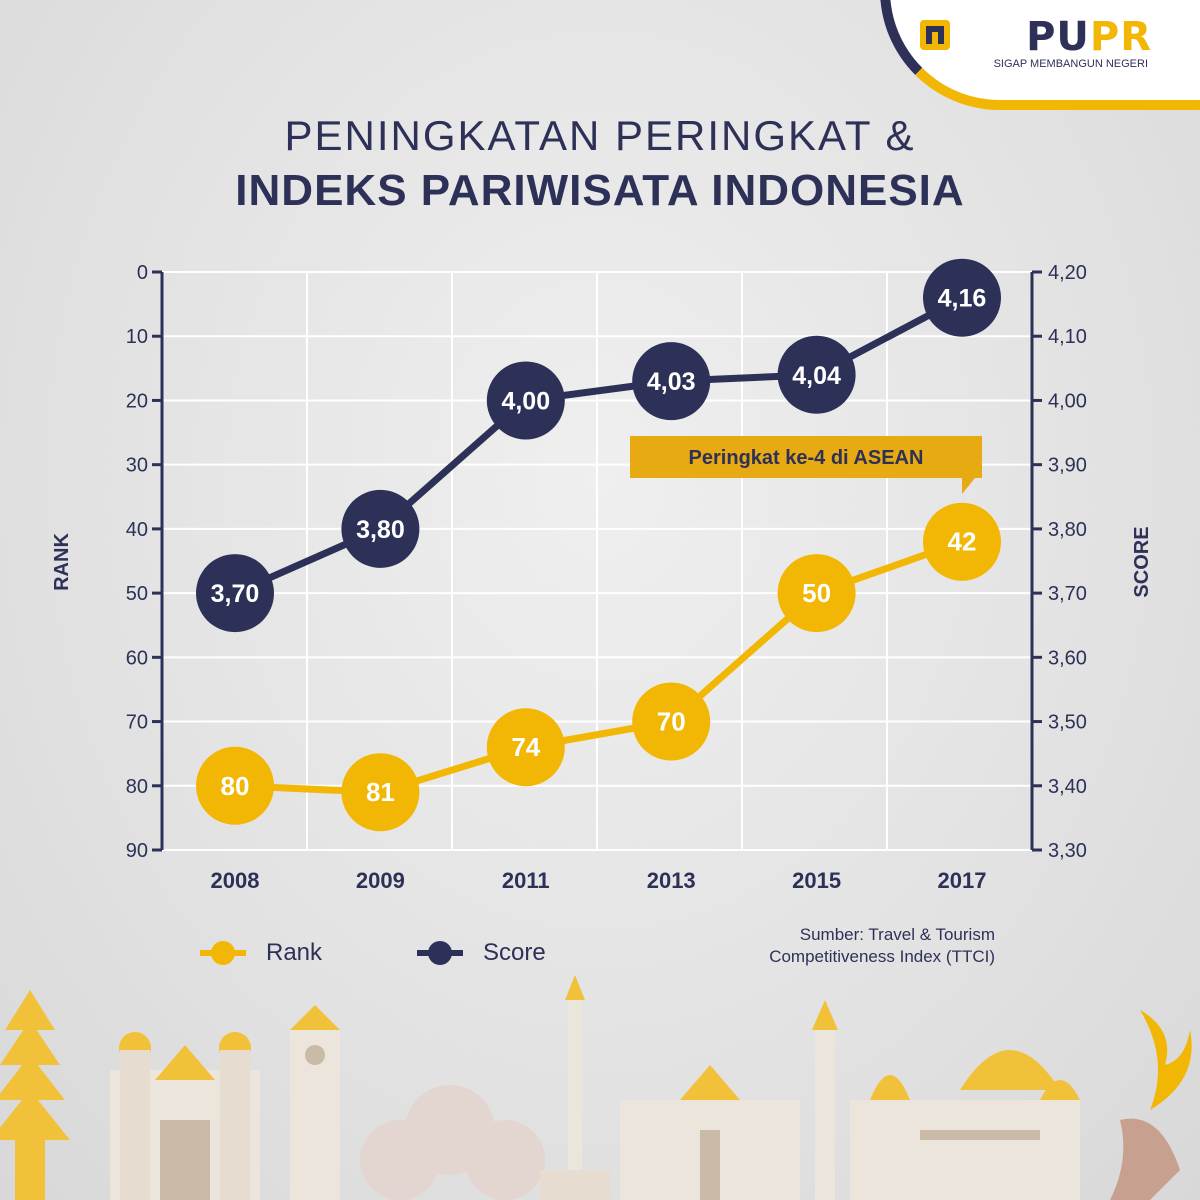 Image resolution: width=1200 pixels, height=1200 pixels. I want to click on right-axis-tick-label: 3,80, so click(1067, 530).